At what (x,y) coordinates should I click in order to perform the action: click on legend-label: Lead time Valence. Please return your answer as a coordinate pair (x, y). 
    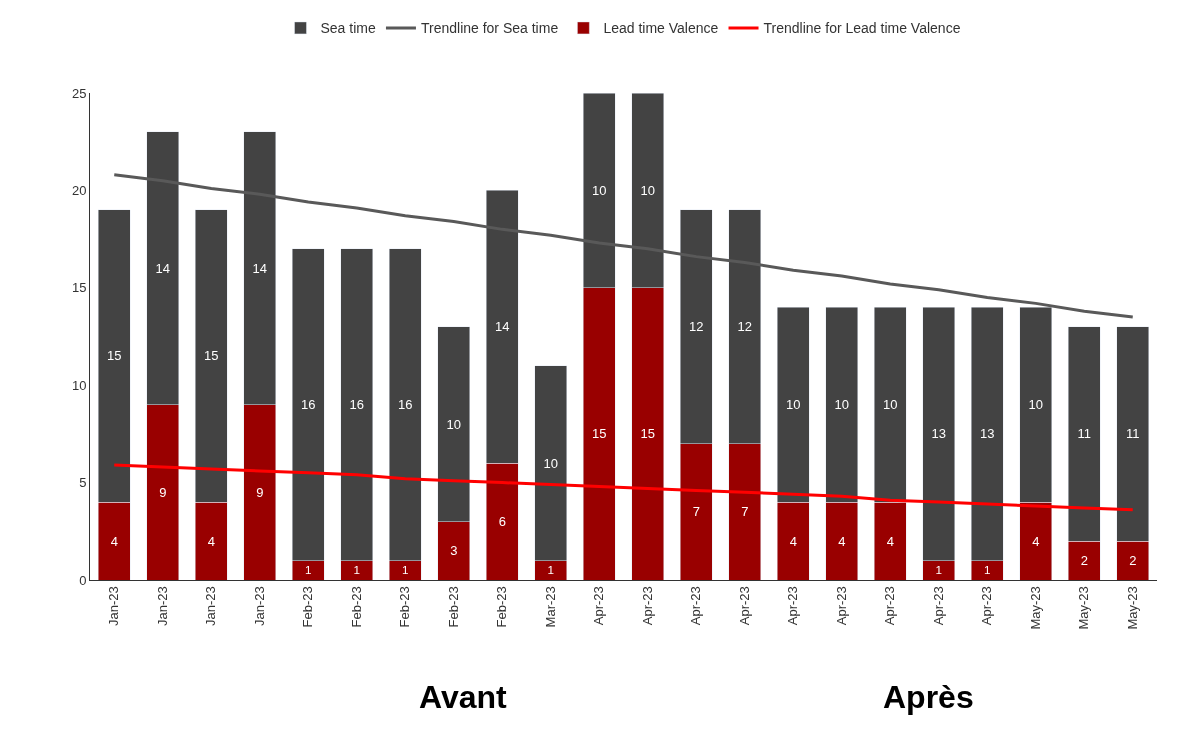
    Looking at the image, I should click on (661, 28).